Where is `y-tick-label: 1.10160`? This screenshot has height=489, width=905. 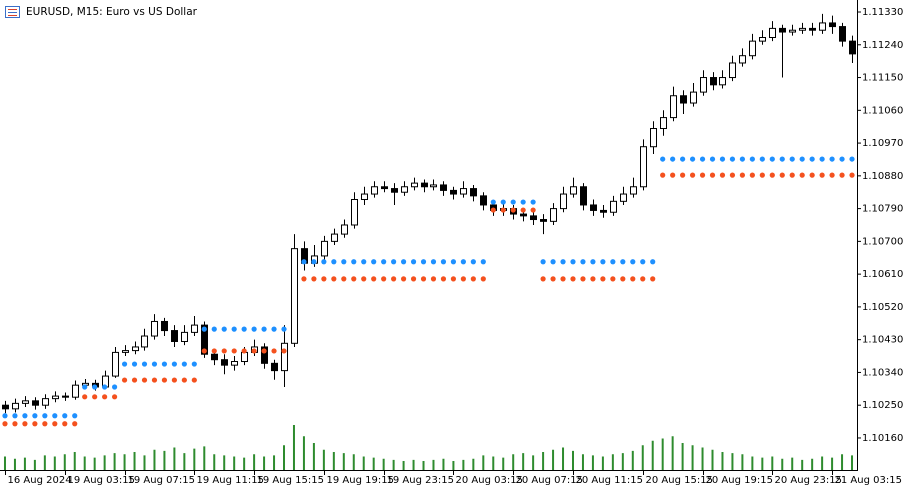 y-tick-label: 1.10160 is located at coordinates (882, 438).